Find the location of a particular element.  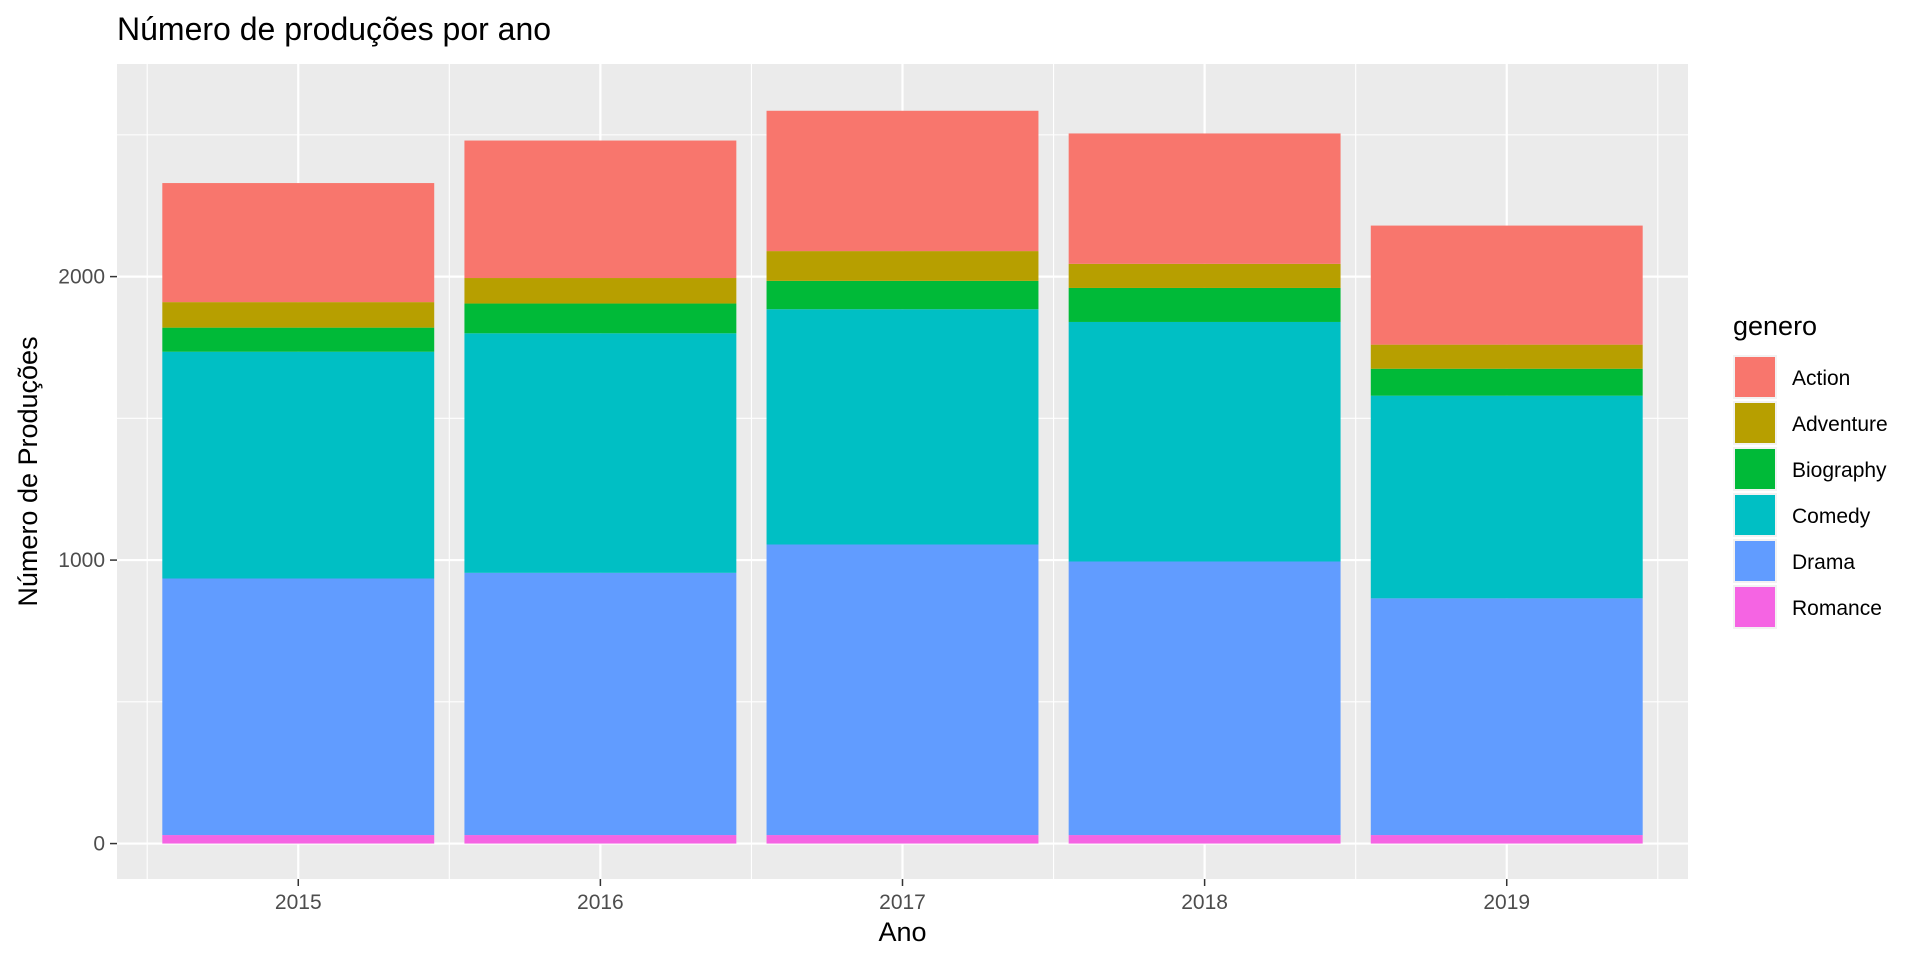

bar-2016-action is located at coordinates (600, 209).